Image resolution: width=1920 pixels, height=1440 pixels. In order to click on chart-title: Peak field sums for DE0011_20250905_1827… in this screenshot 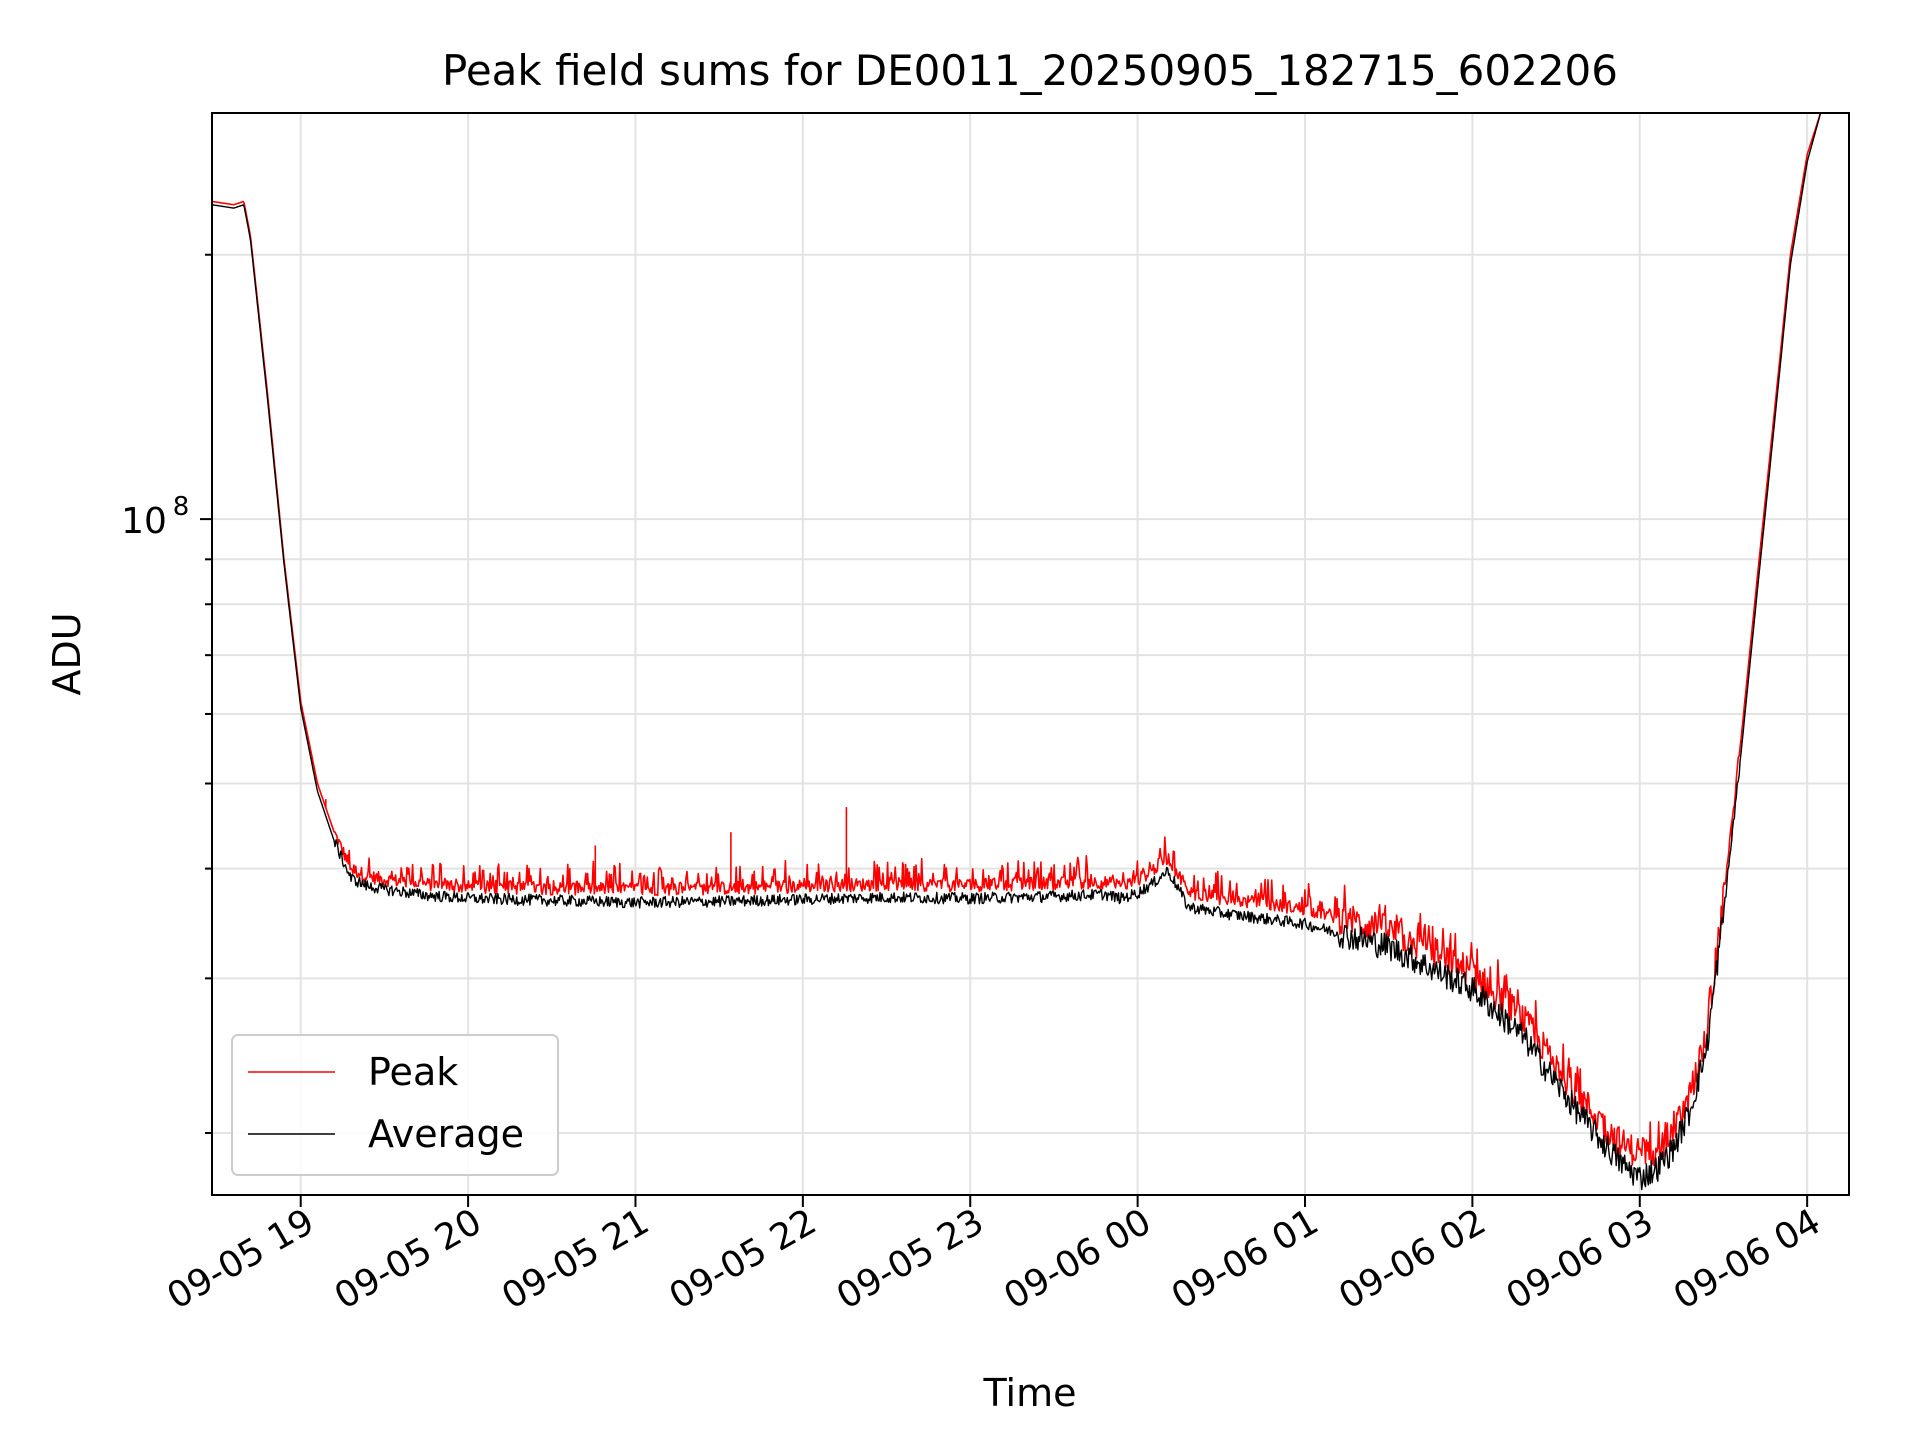, I will do `click(1030, 70)`.